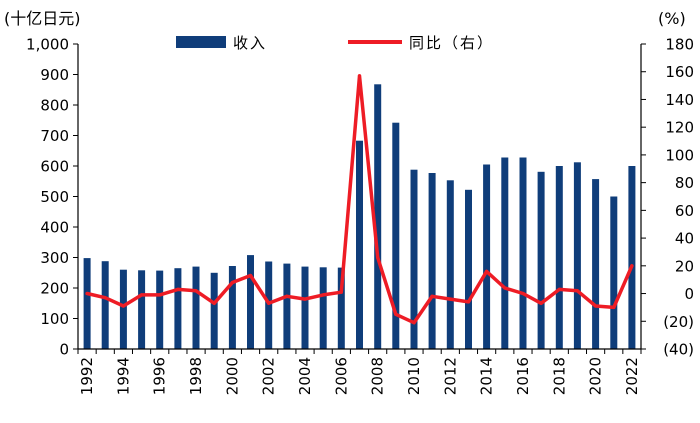  I want to click on x-tick-label: 1992, so click(87, 376).